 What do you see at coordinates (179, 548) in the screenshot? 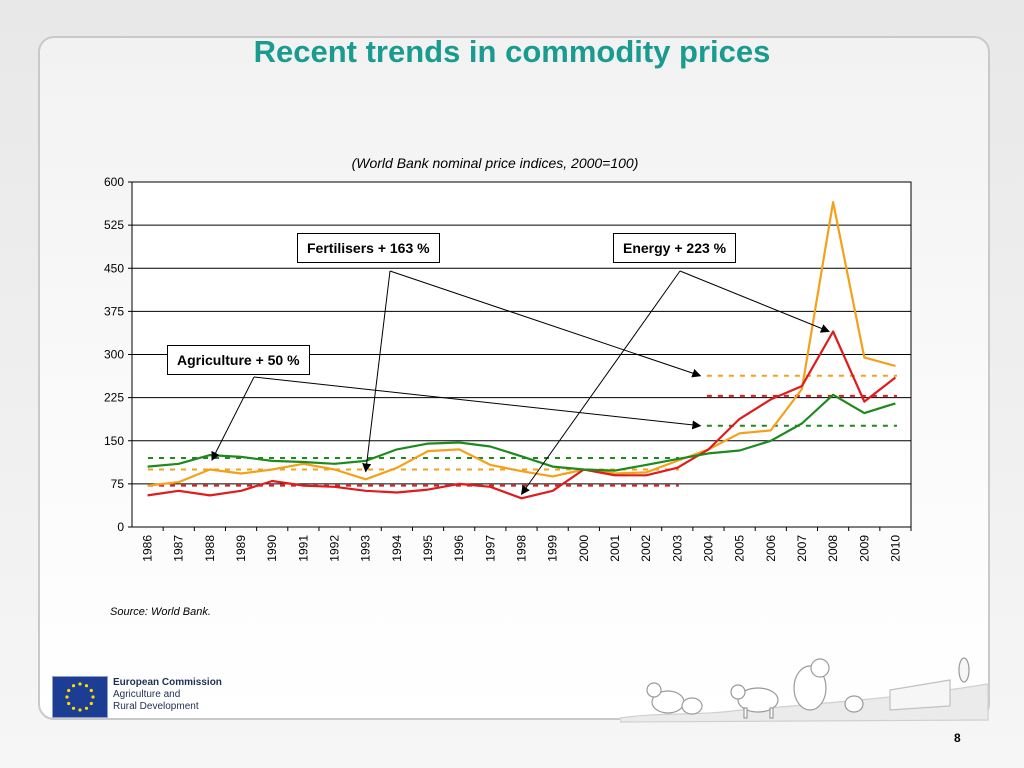
I see `x-tick-label: 1987` at bounding box center [179, 548].